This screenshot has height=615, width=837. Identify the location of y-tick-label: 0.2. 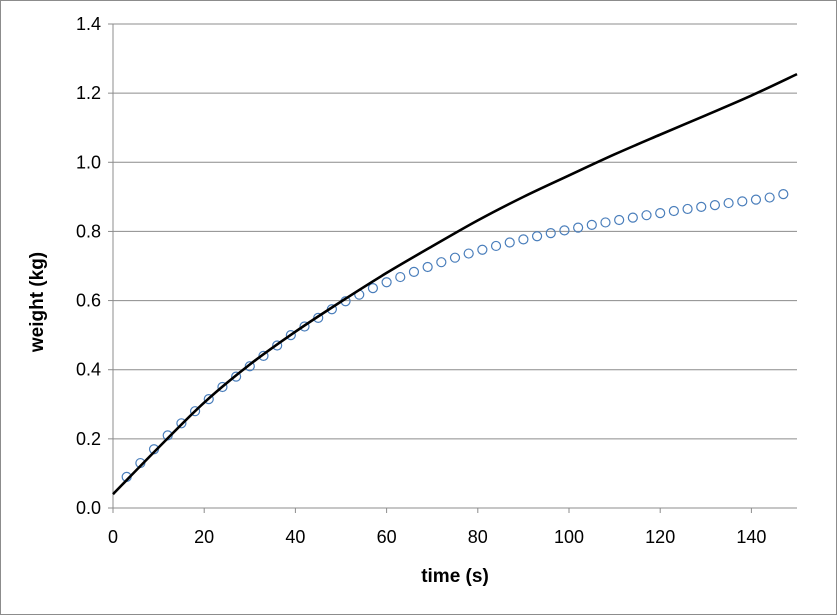
(88, 439).